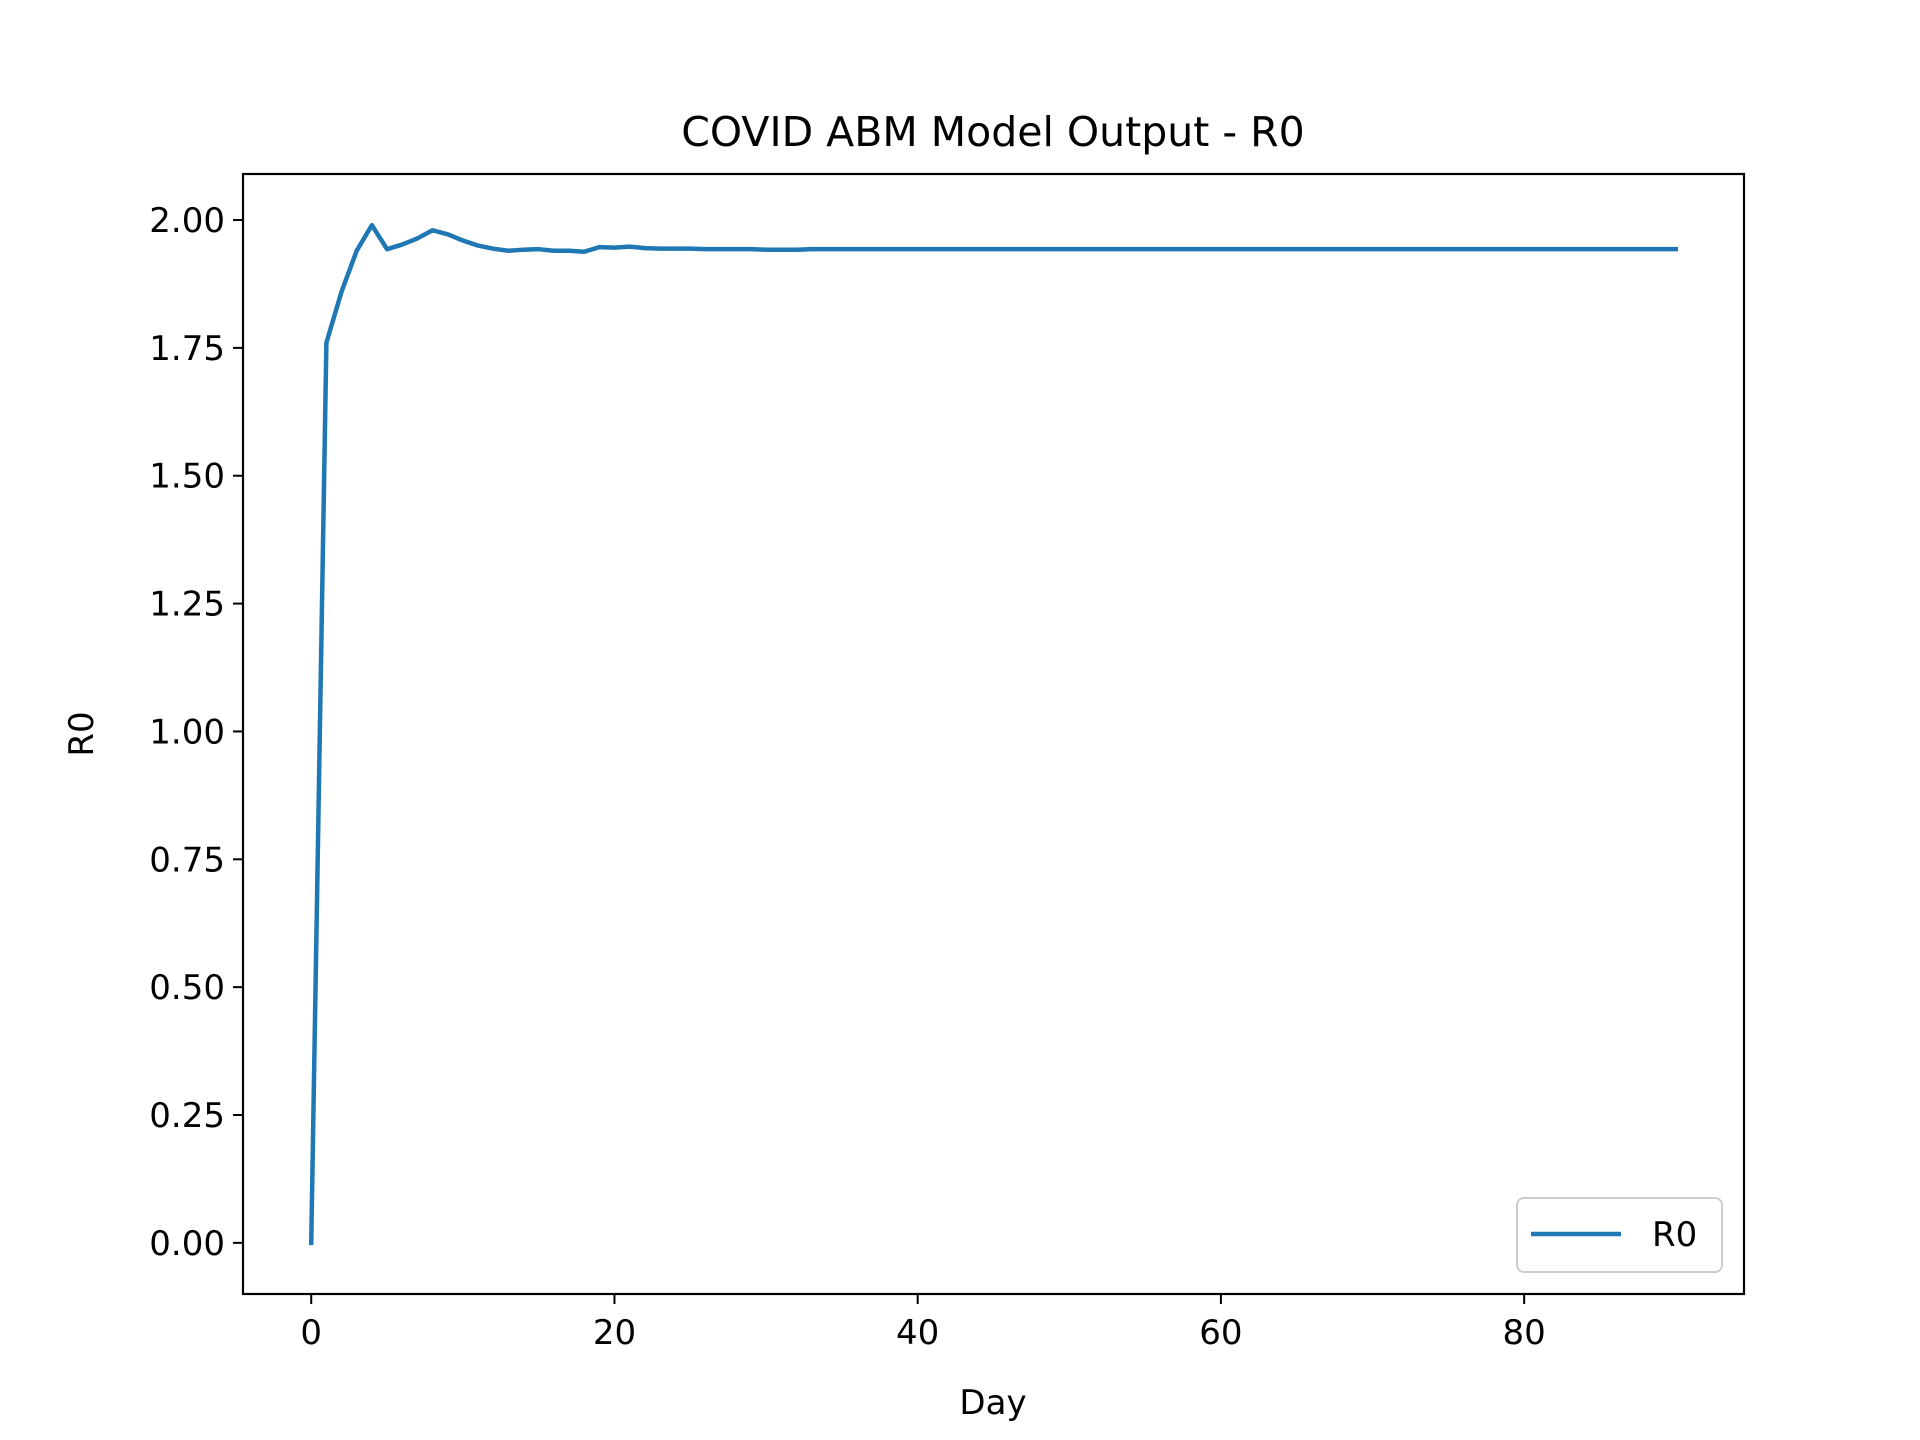 The width and height of the screenshot is (1920, 1440). I want to click on x-tick-label: 40, so click(917, 1333).